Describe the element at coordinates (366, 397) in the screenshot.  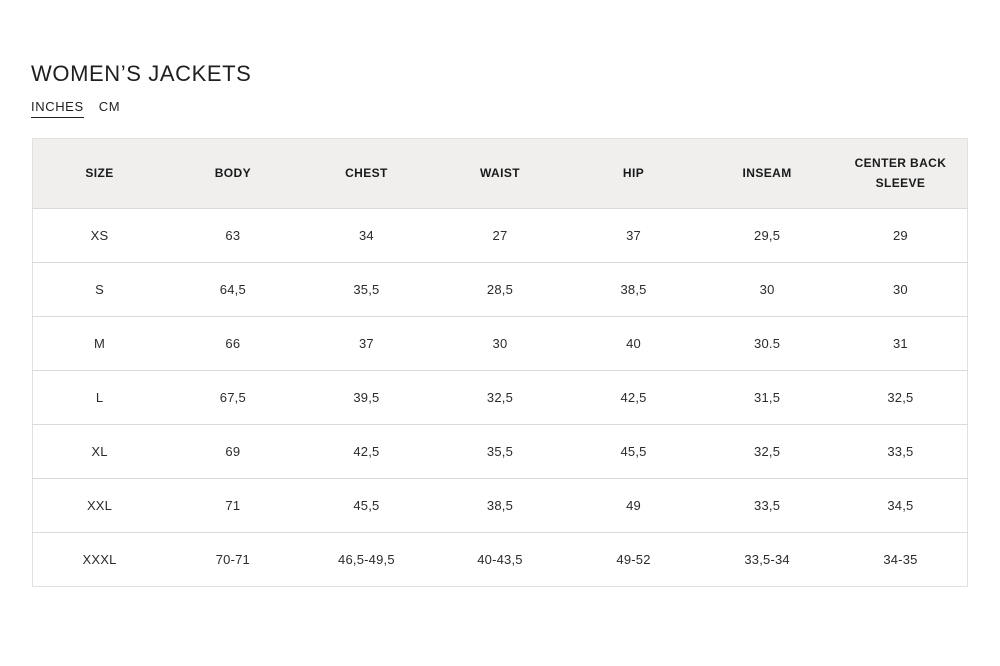
I see `measurement-value: 39,5` at that location.